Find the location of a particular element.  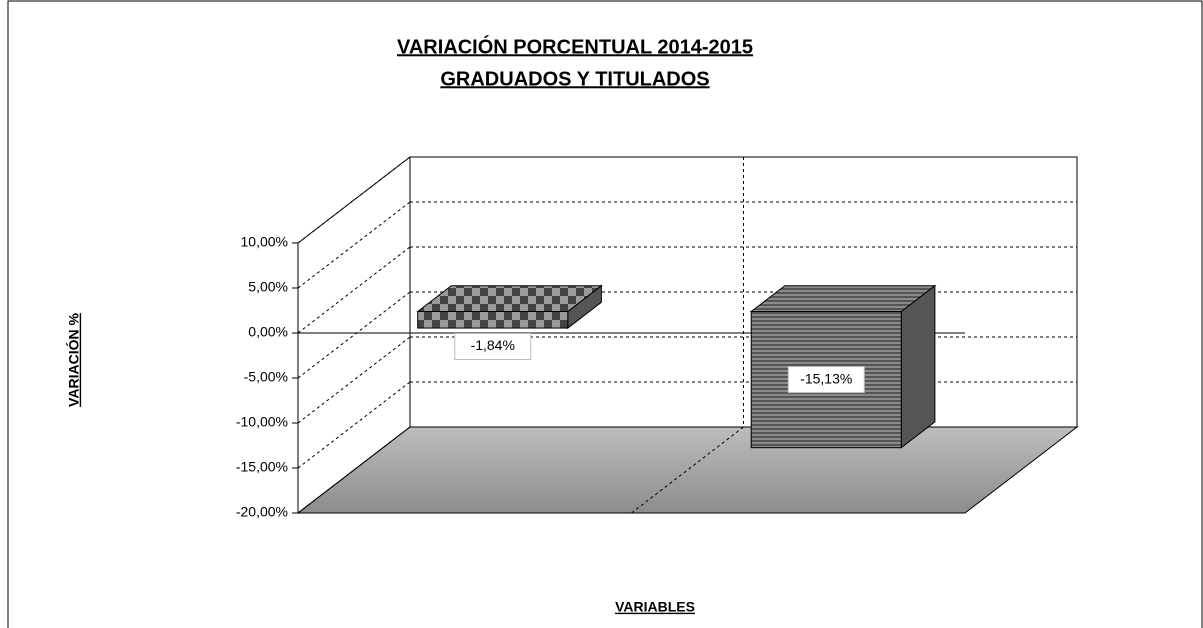

y-tick-label: 0,00% is located at coordinates (268, 332).